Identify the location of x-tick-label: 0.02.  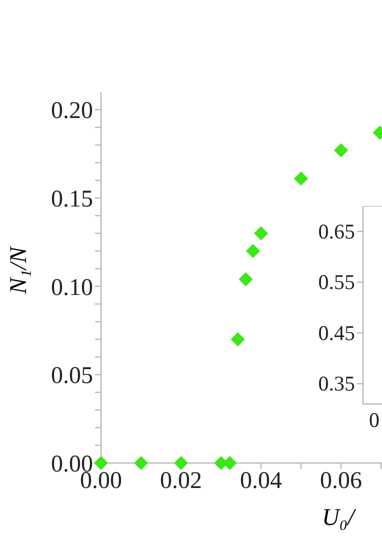
(181, 481).